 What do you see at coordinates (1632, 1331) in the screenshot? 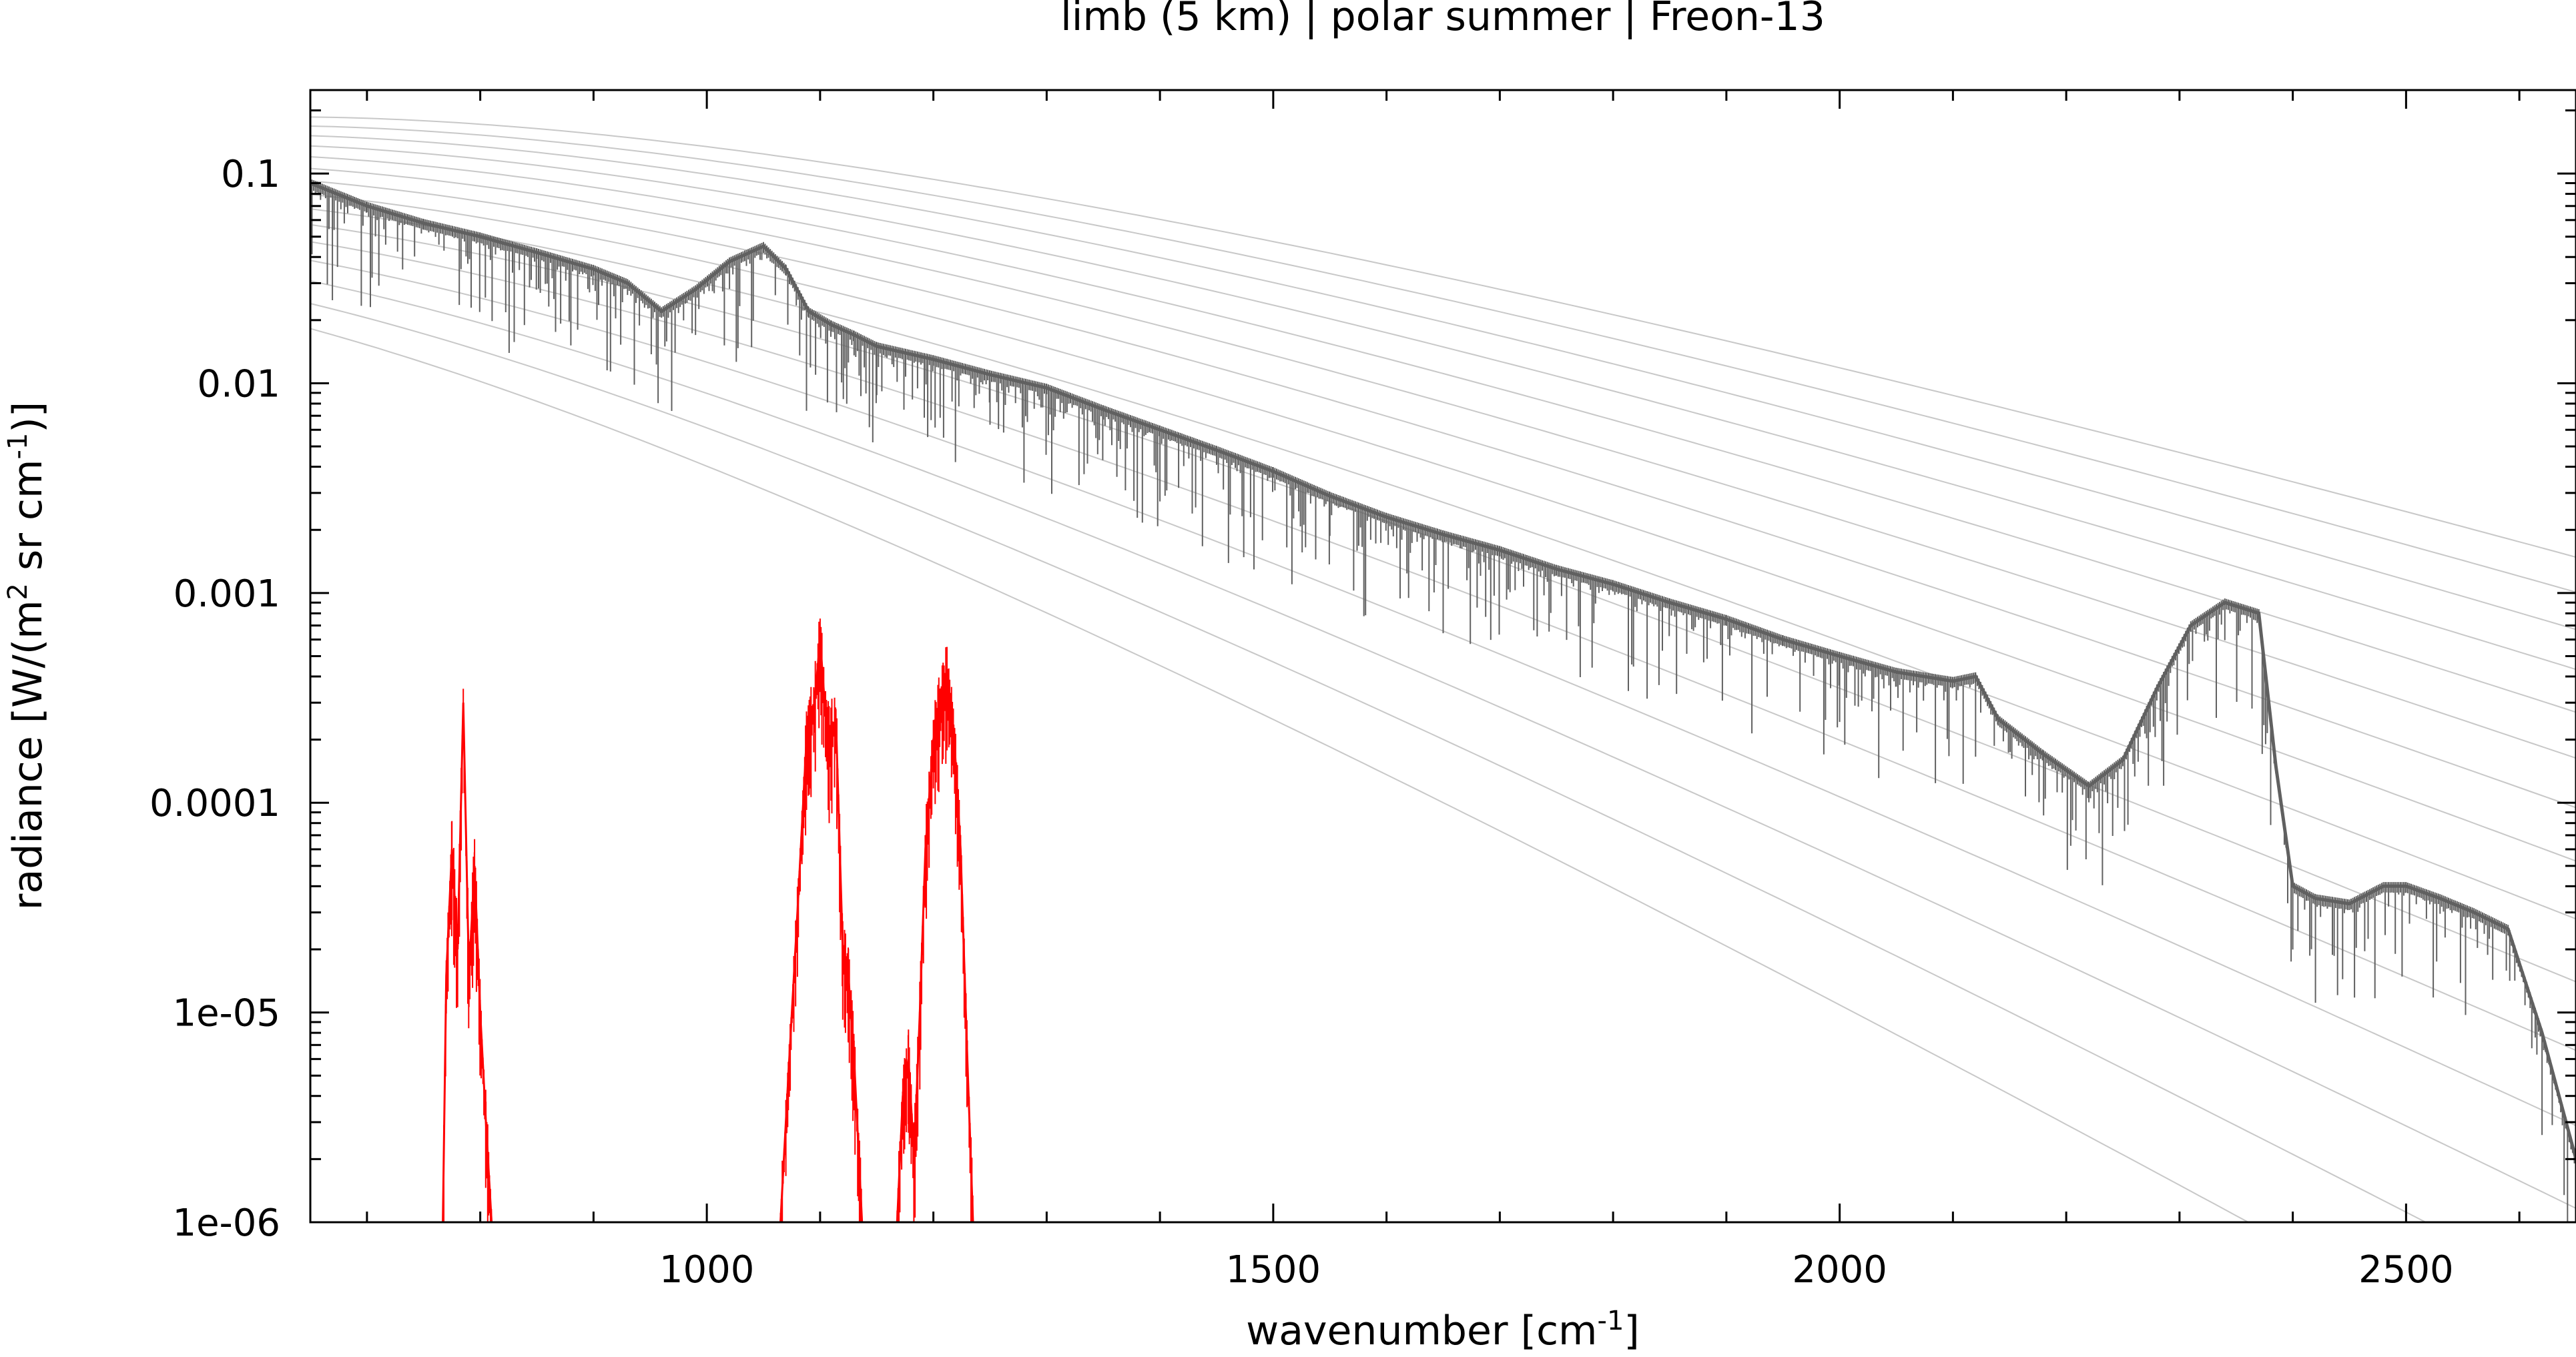
I see `x-axis-title-tail: ]` at bounding box center [1632, 1331].